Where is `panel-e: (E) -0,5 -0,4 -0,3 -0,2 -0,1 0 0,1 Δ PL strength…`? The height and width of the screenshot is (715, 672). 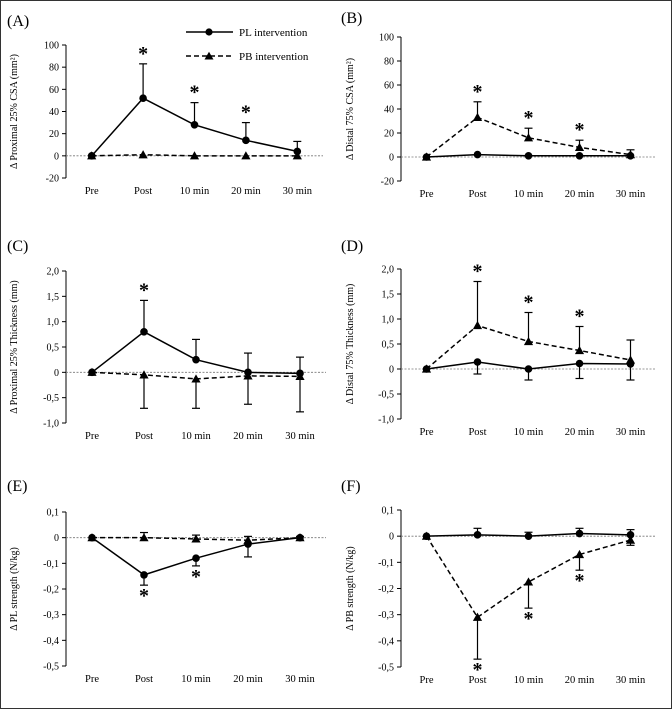 panel-e: (E) -0,5 -0,4 -0,3 -0,2 -0,1 0 0,1 Δ PL strength… is located at coordinates (166, 581).